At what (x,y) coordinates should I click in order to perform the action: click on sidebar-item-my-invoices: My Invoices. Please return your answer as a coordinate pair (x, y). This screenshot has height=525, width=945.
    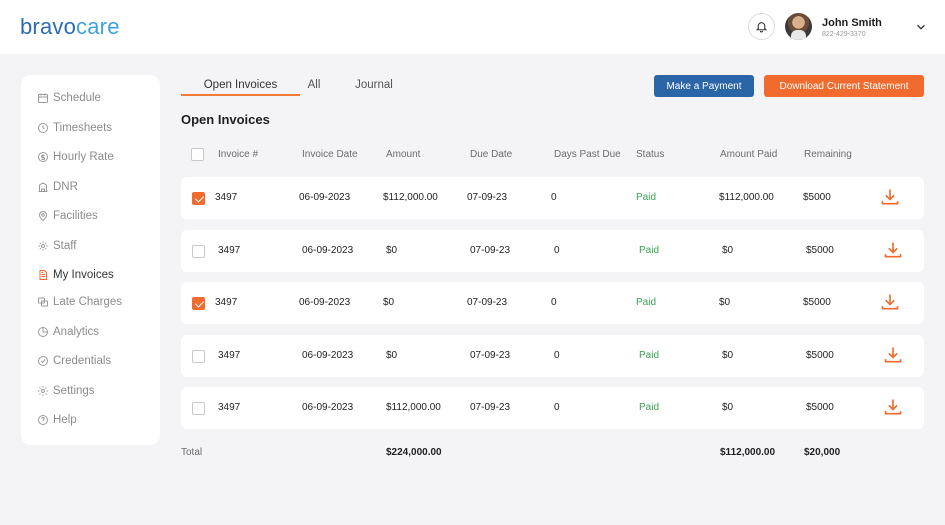
    Looking at the image, I should click on (90, 275).